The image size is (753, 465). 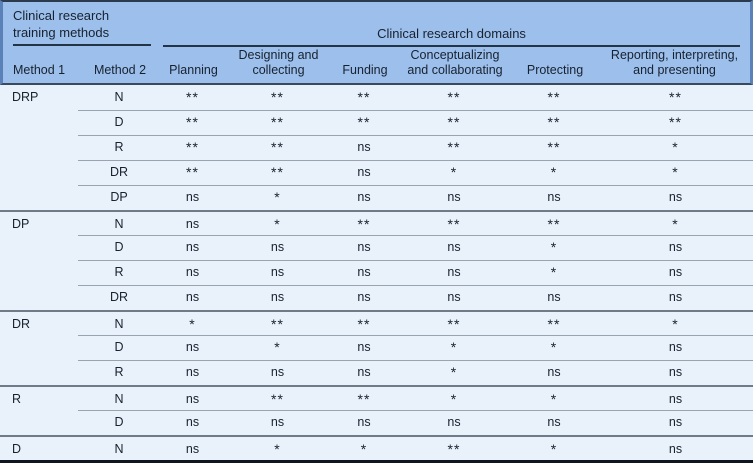 I want to click on group-header-research-domains: Clinical research domains, so click(x=451, y=33).